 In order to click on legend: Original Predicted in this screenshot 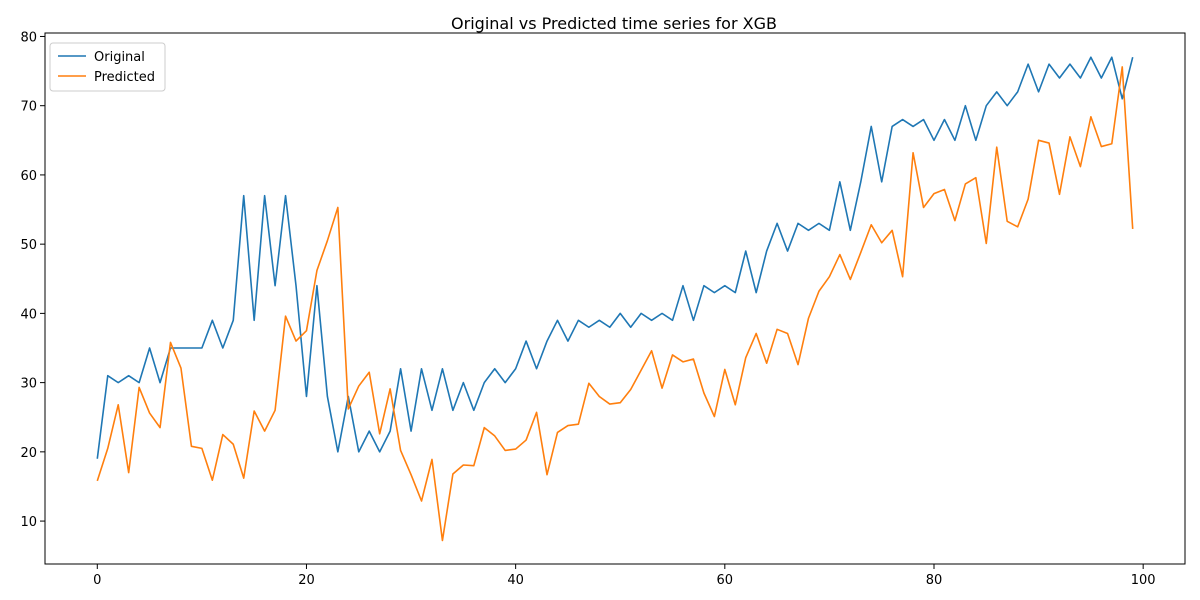, I will do `click(107, 67)`.